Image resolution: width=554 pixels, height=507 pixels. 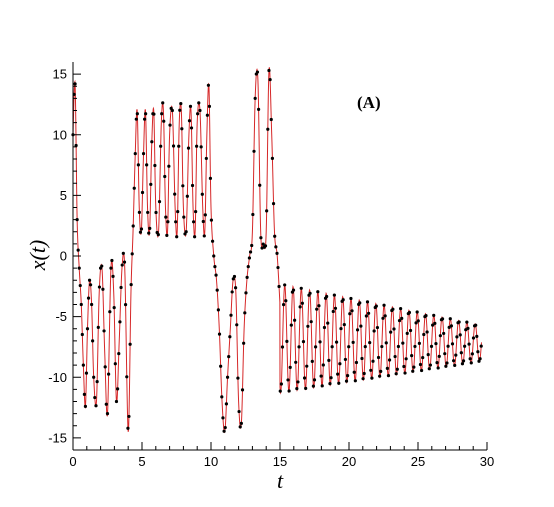 What do you see at coordinates (37, 256) in the screenshot?
I see `y-axis-label: x(t)` at bounding box center [37, 256].